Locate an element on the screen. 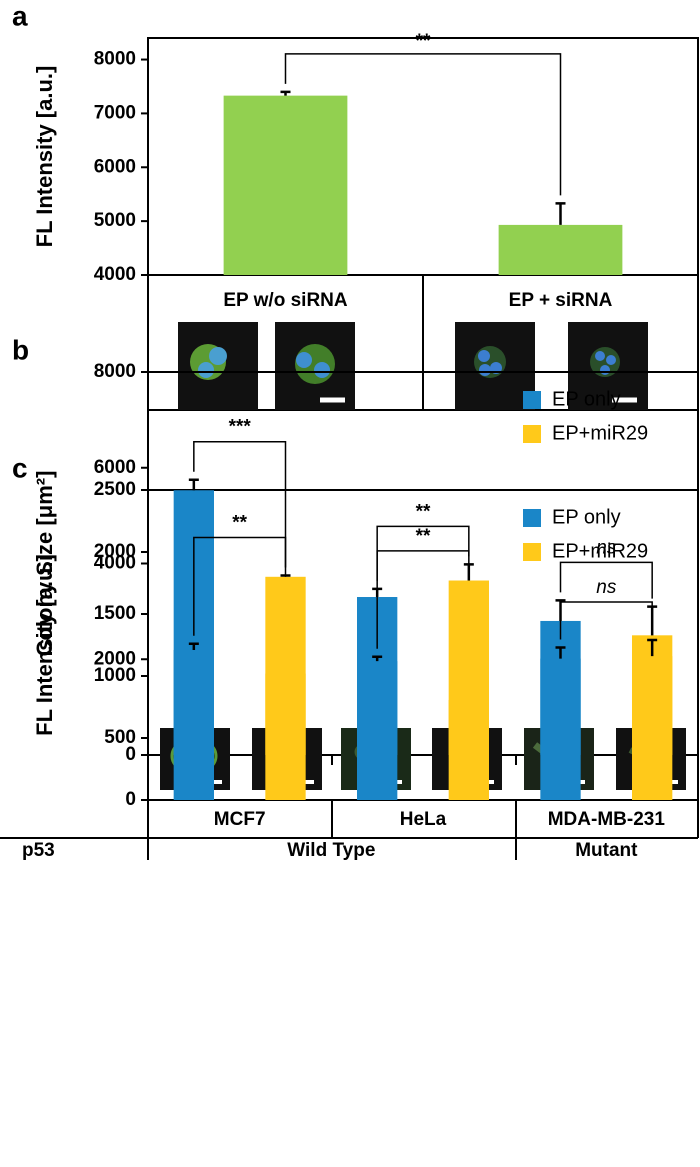 This screenshot has height=1167, width=700. x-tick-label: EP w/o siRNA is located at coordinates (285, 300).